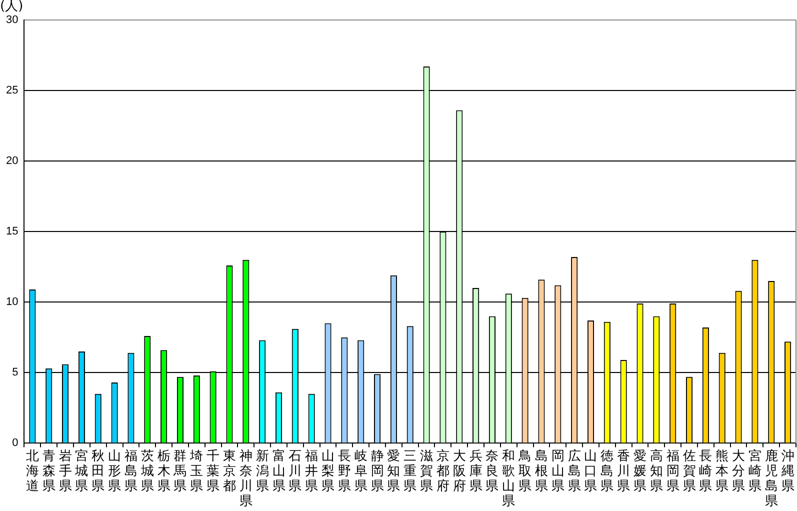  What do you see at coordinates (65, 471) in the screenshot?
I see `x-tick-label: 岩手県` at bounding box center [65, 471].